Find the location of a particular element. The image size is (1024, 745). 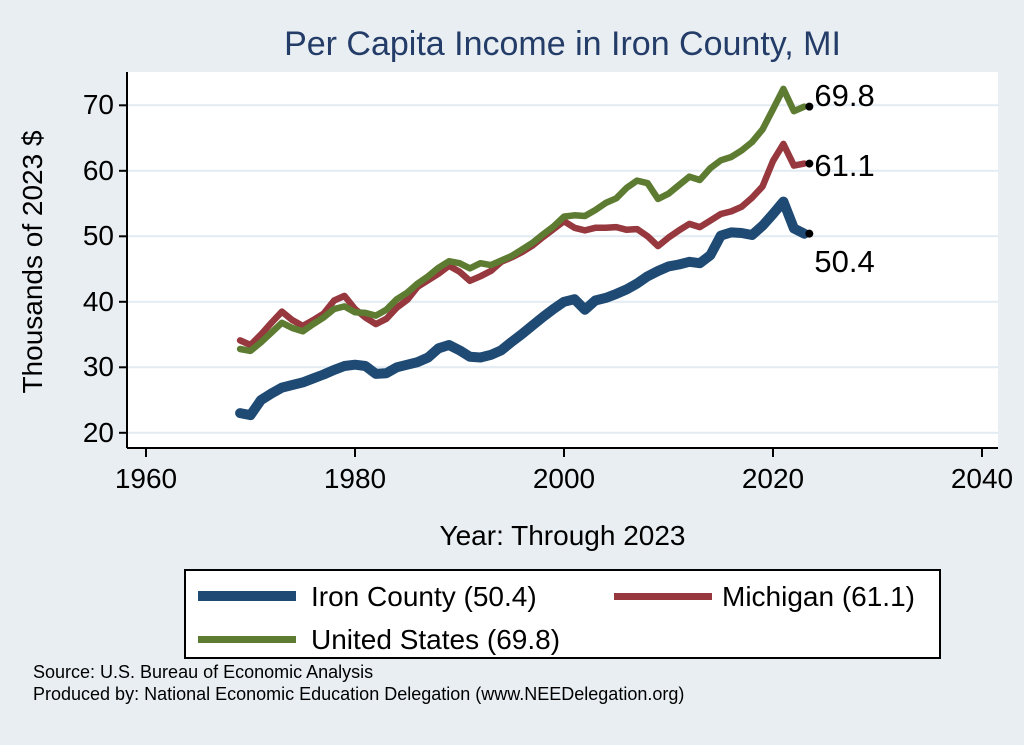

source-line: Source: U.S. Bureau of Economic Analysis is located at coordinates (203, 672).